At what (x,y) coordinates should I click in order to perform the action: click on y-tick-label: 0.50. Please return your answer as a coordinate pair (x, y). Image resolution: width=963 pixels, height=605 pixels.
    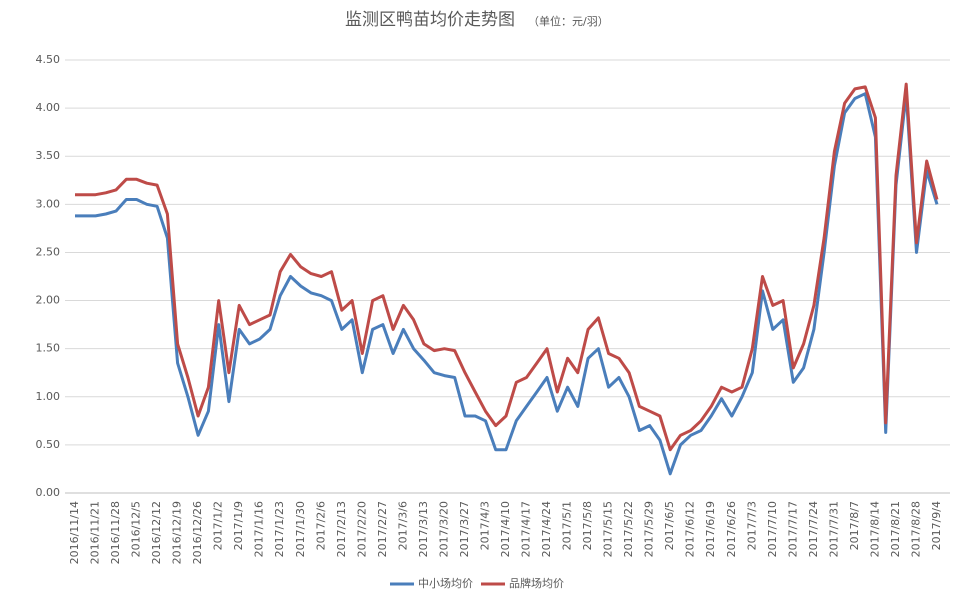
    Looking at the image, I should click on (48, 444).